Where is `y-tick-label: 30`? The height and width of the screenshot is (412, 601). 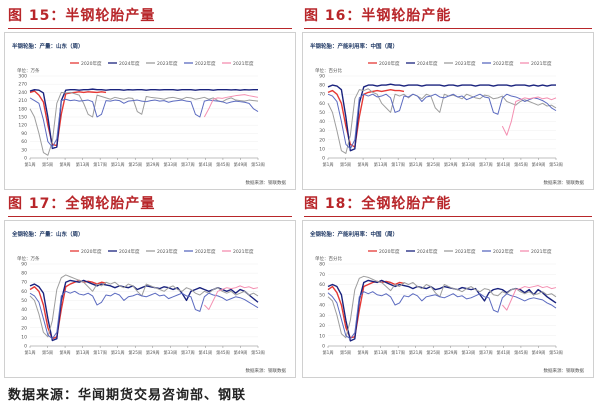 y-tick-label: 30 is located at coordinates (24, 150).